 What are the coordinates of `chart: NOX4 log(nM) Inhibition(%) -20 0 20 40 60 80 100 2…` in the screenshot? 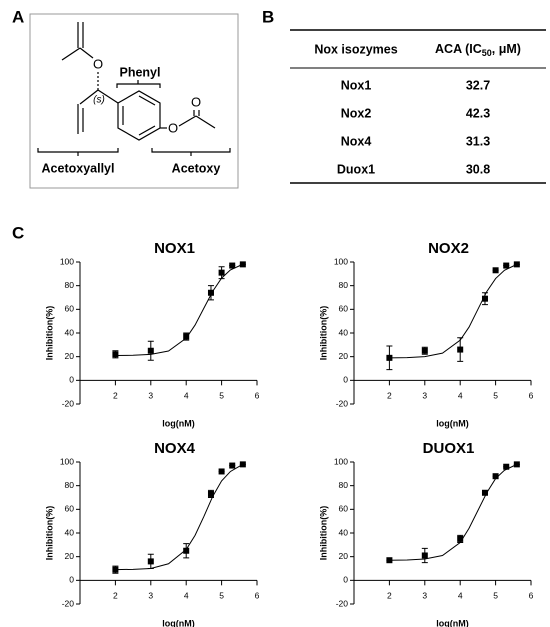 It's located at (151, 533).